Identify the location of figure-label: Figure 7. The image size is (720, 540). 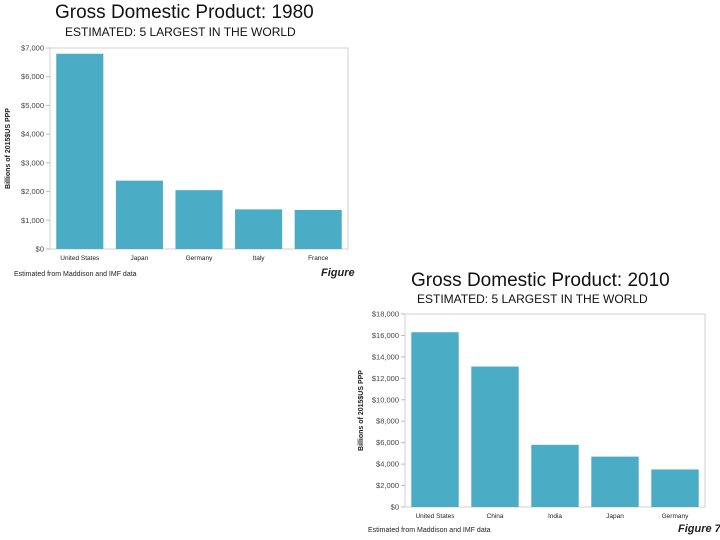
(699, 529).